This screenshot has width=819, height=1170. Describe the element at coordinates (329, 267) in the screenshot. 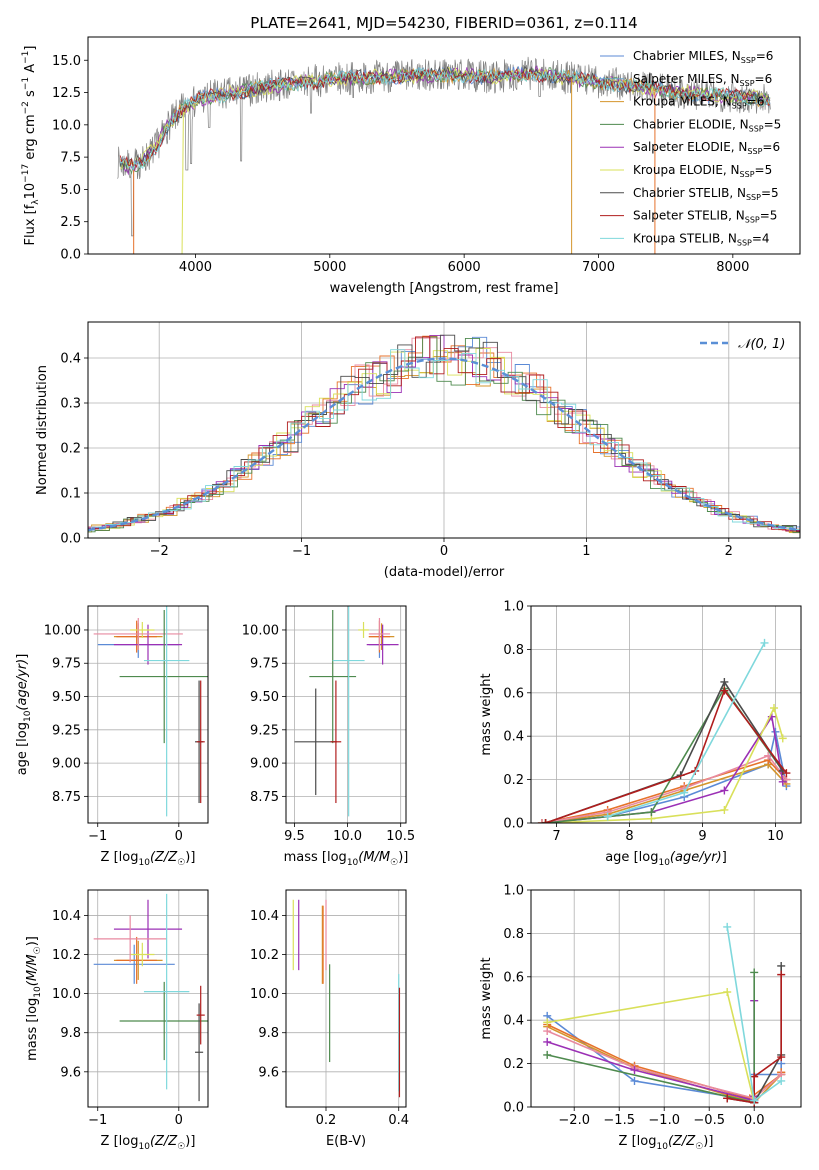

I see `x-tick-label: 5000` at that location.